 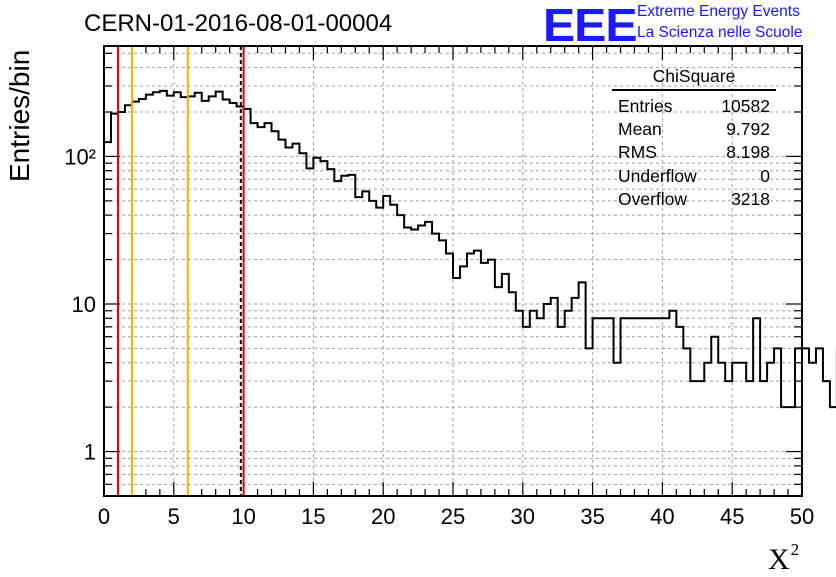 I want to click on stats-value: 9.792, so click(x=748, y=129).